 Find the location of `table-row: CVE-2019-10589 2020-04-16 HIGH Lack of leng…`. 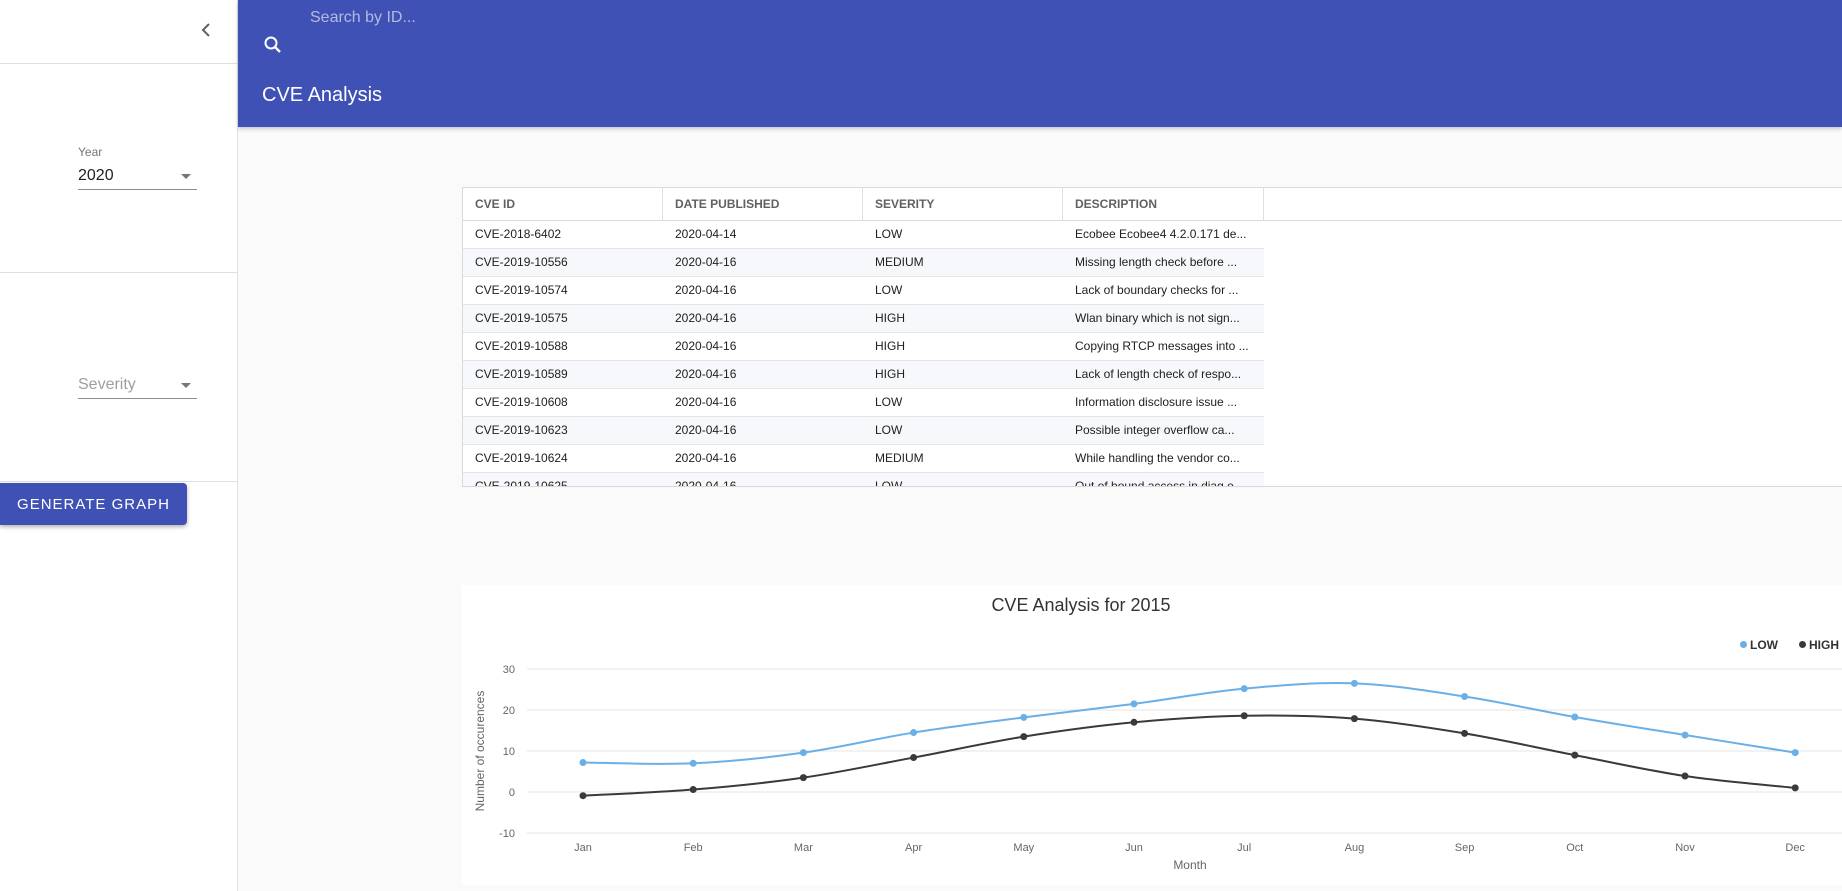

table-row: CVE-2019-10589 2020-04-16 HIGH Lack of leng… is located at coordinates (863, 375).